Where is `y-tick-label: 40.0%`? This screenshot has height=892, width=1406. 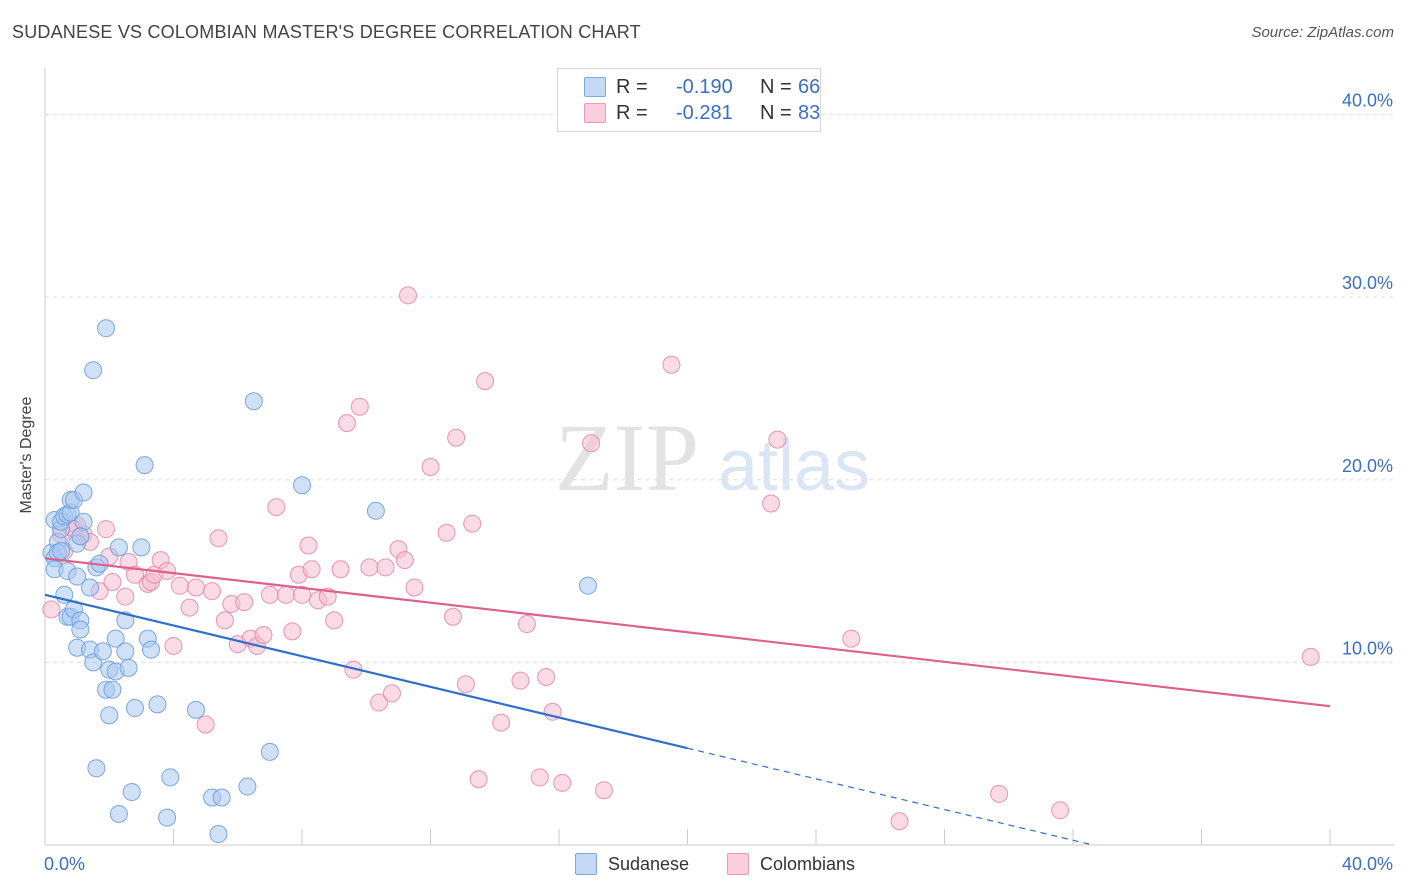
y-tick-label: 40.0% is located at coordinates (1367, 101).